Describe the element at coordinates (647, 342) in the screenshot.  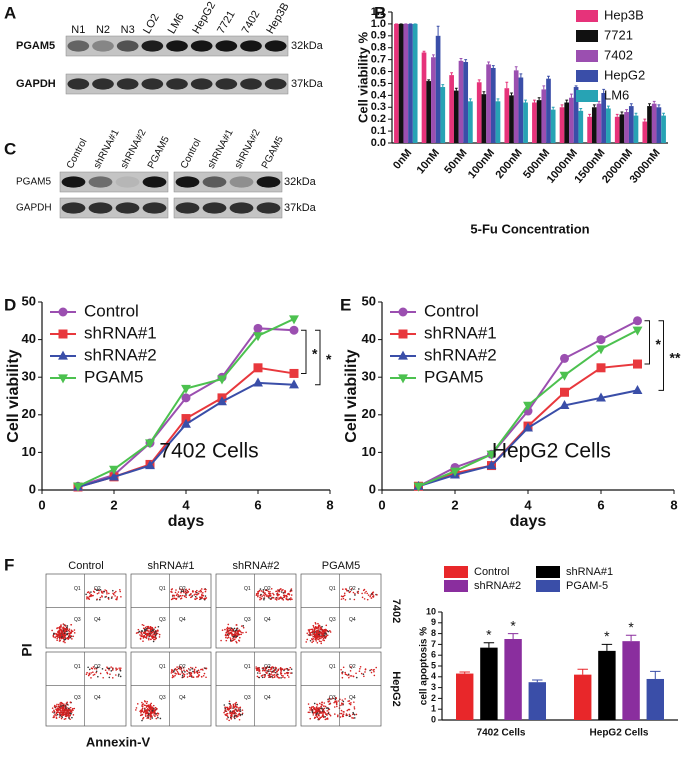
I see `significance-bracket` at that location.